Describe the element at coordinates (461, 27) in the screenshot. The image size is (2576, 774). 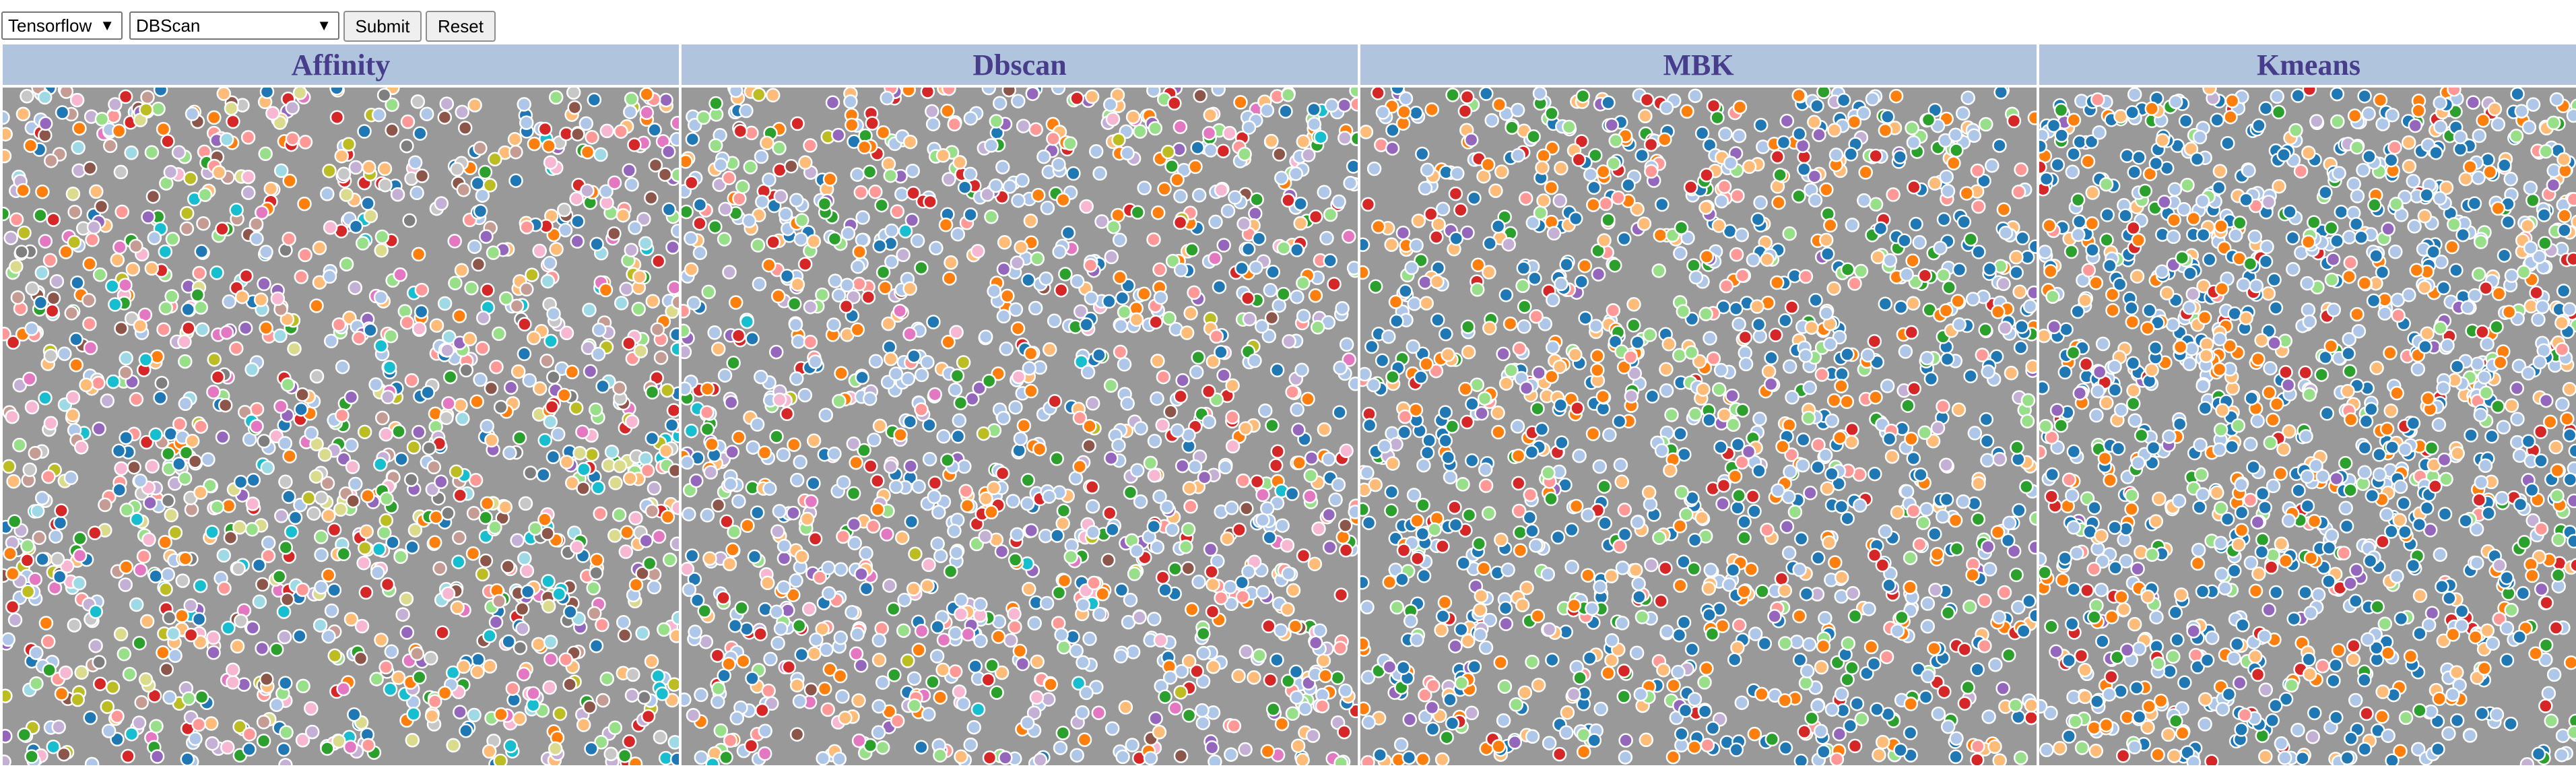
I see `reset-button: Reset` at that location.